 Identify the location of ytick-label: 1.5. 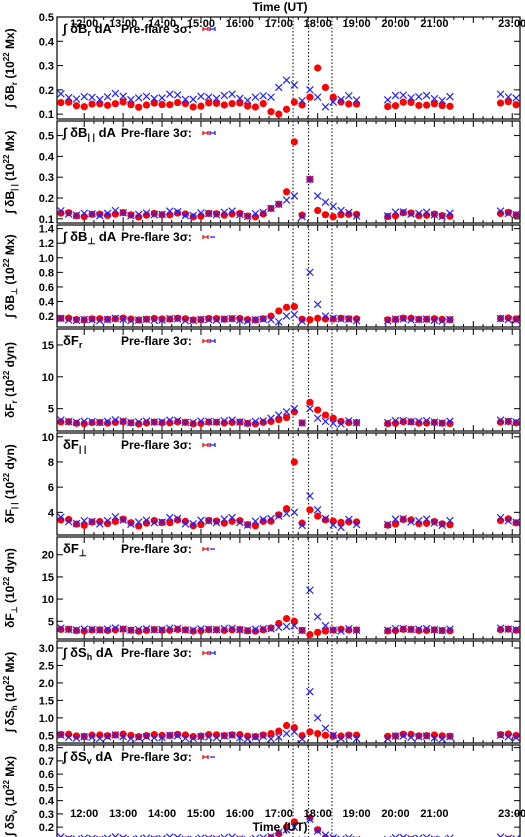
(46, 701).